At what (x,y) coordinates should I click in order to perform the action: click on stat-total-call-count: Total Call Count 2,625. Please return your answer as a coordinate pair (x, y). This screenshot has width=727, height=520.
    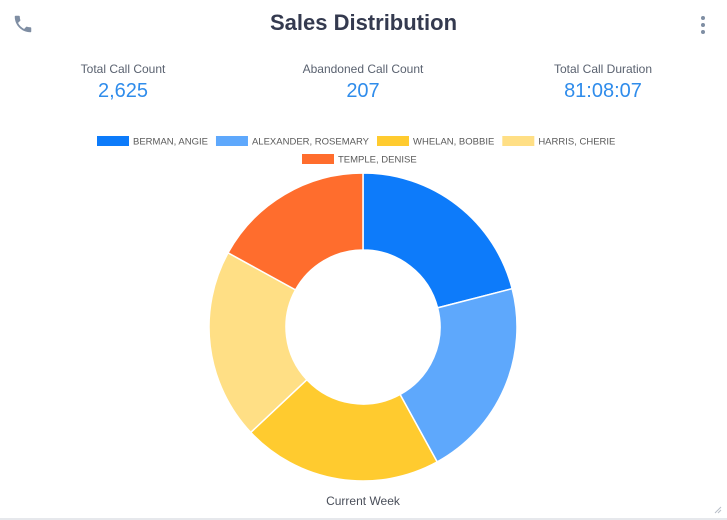
    Looking at the image, I should click on (123, 82).